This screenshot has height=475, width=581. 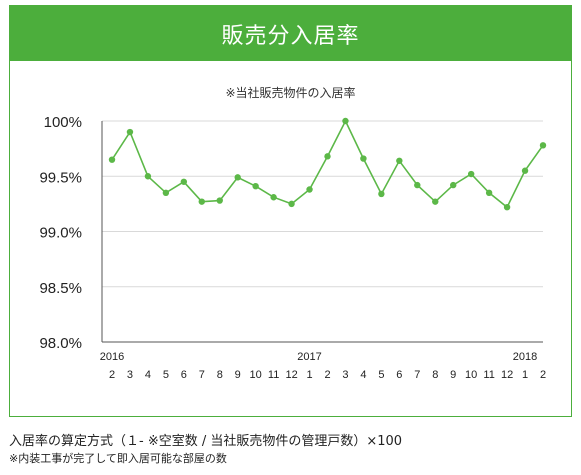 What do you see at coordinates (60, 343) in the screenshot?
I see `y-tick-label: 98.0%` at bounding box center [60, 343].